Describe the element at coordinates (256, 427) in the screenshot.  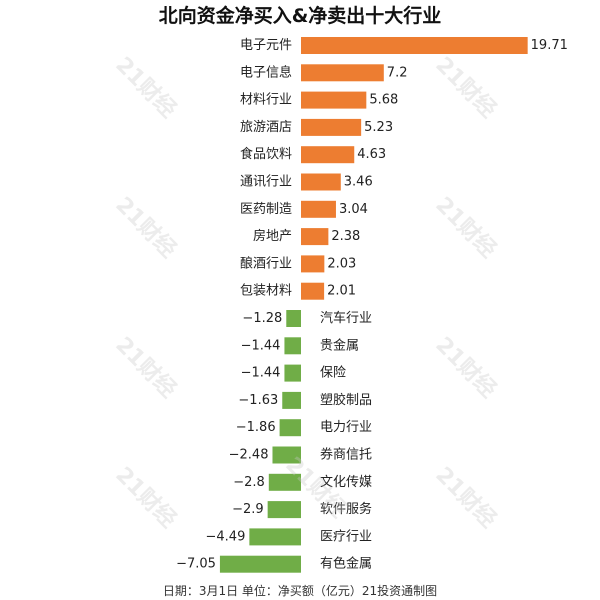
I see `value-label: −1.86` at that location.